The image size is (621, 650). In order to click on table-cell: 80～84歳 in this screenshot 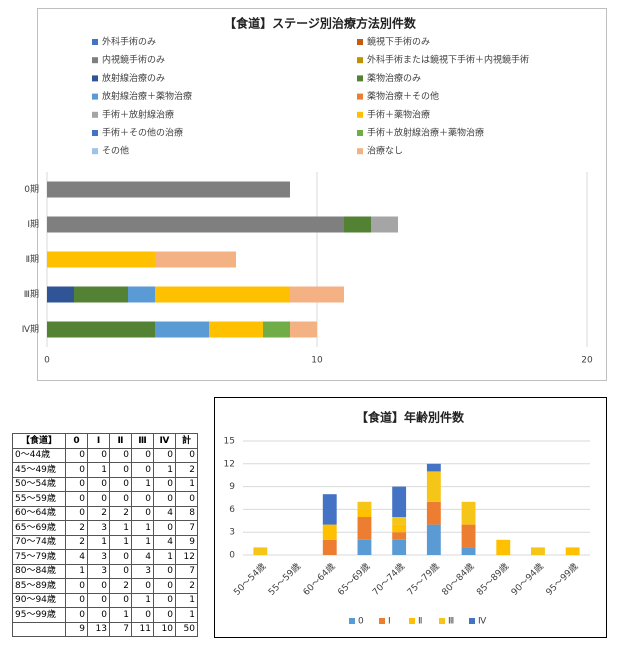, I will do `click(39, 571)`.